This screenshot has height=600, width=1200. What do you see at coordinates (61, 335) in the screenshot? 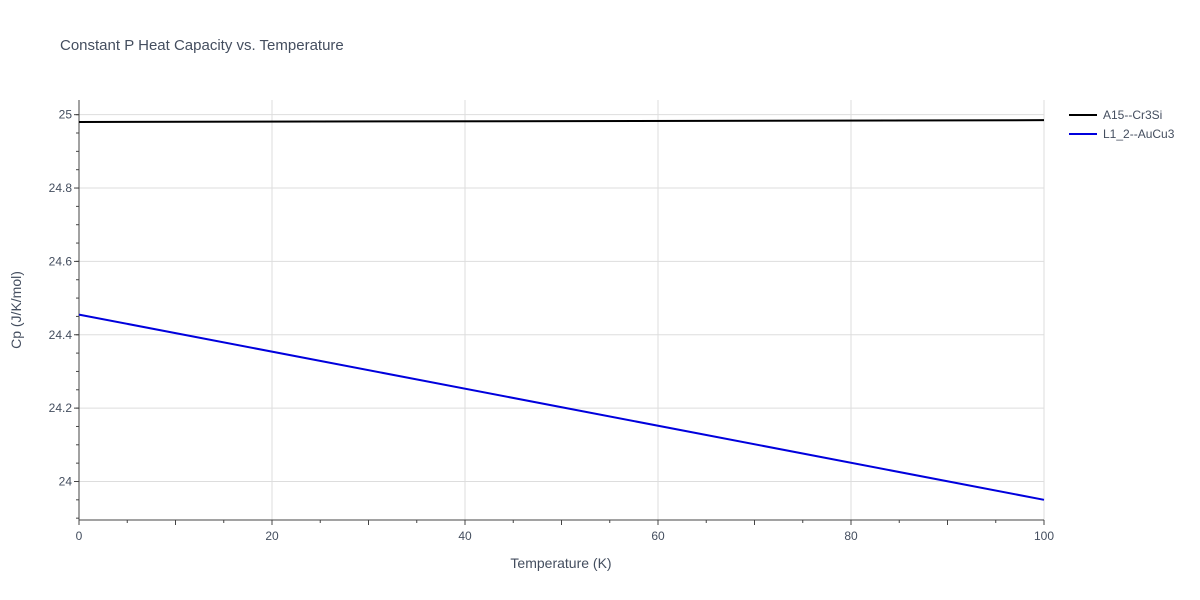
I see `y-tick-label: 24.4` at bounding box center [61, 335].